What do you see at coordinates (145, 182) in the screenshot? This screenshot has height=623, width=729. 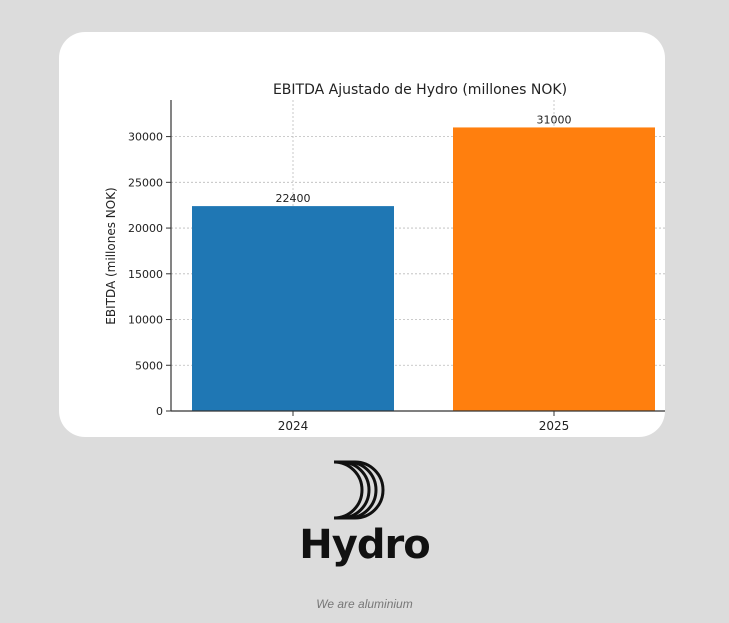 I see `y-tick-label: 25000` at bounding box center [145, 182].